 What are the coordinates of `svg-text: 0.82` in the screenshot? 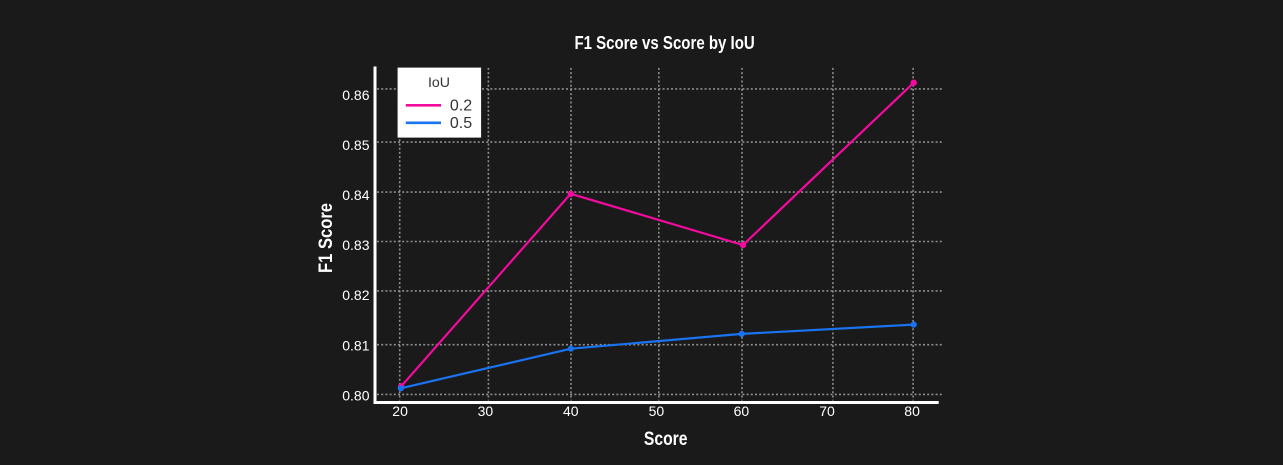 It's located at (355, 295).